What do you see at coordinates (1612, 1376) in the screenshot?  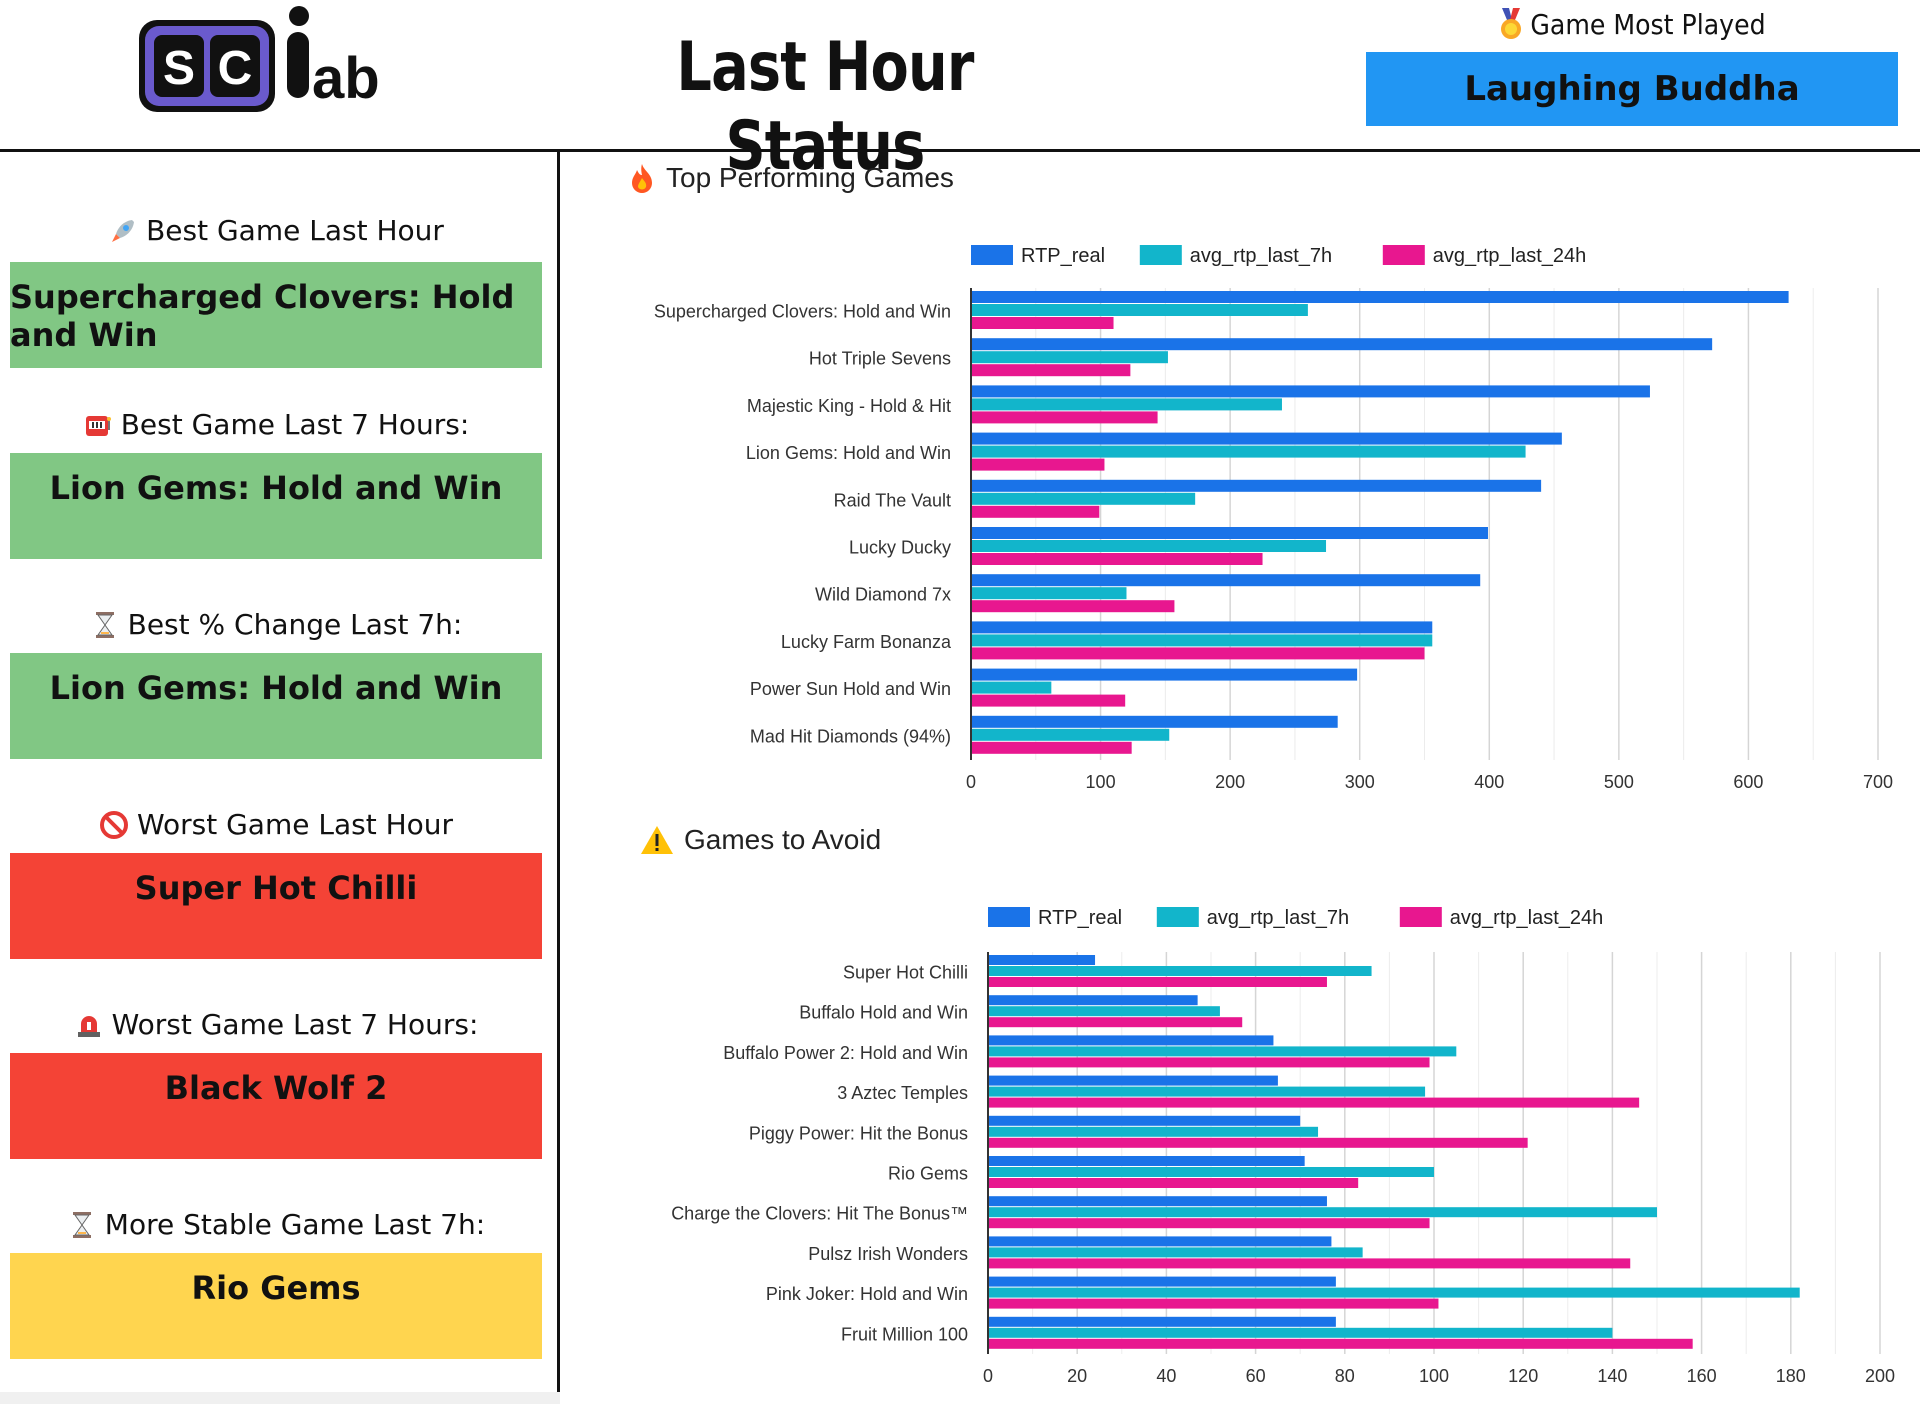 I see `x-tick-label: 140` at bounding box center [1612, 1376].